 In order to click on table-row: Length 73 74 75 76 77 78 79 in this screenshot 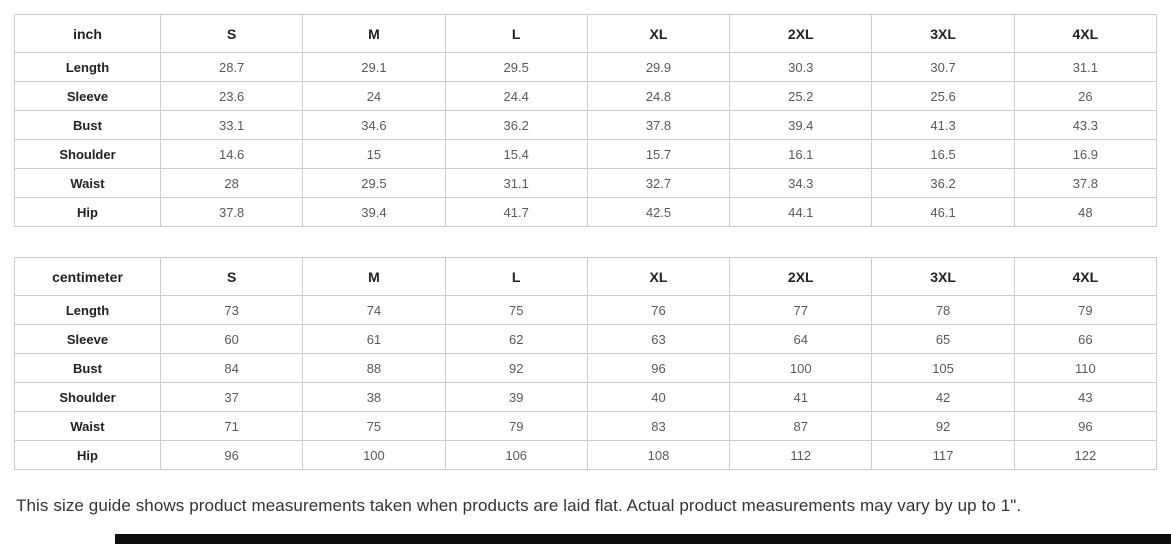, I will do `click(586, 310)`.